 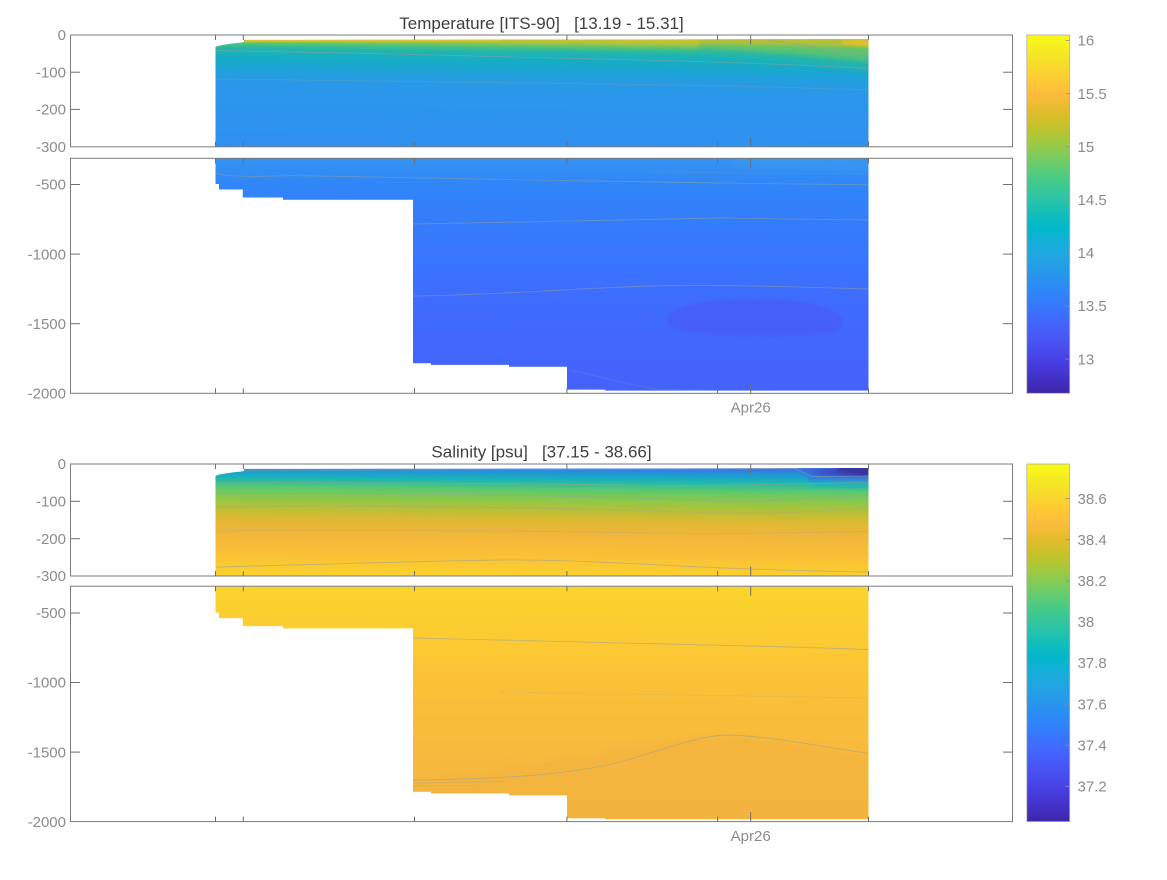 What do you see at coordinates (1086, 147) in the screenshot?
I see `svg-text: 15` at bounding box center [1086, 147].